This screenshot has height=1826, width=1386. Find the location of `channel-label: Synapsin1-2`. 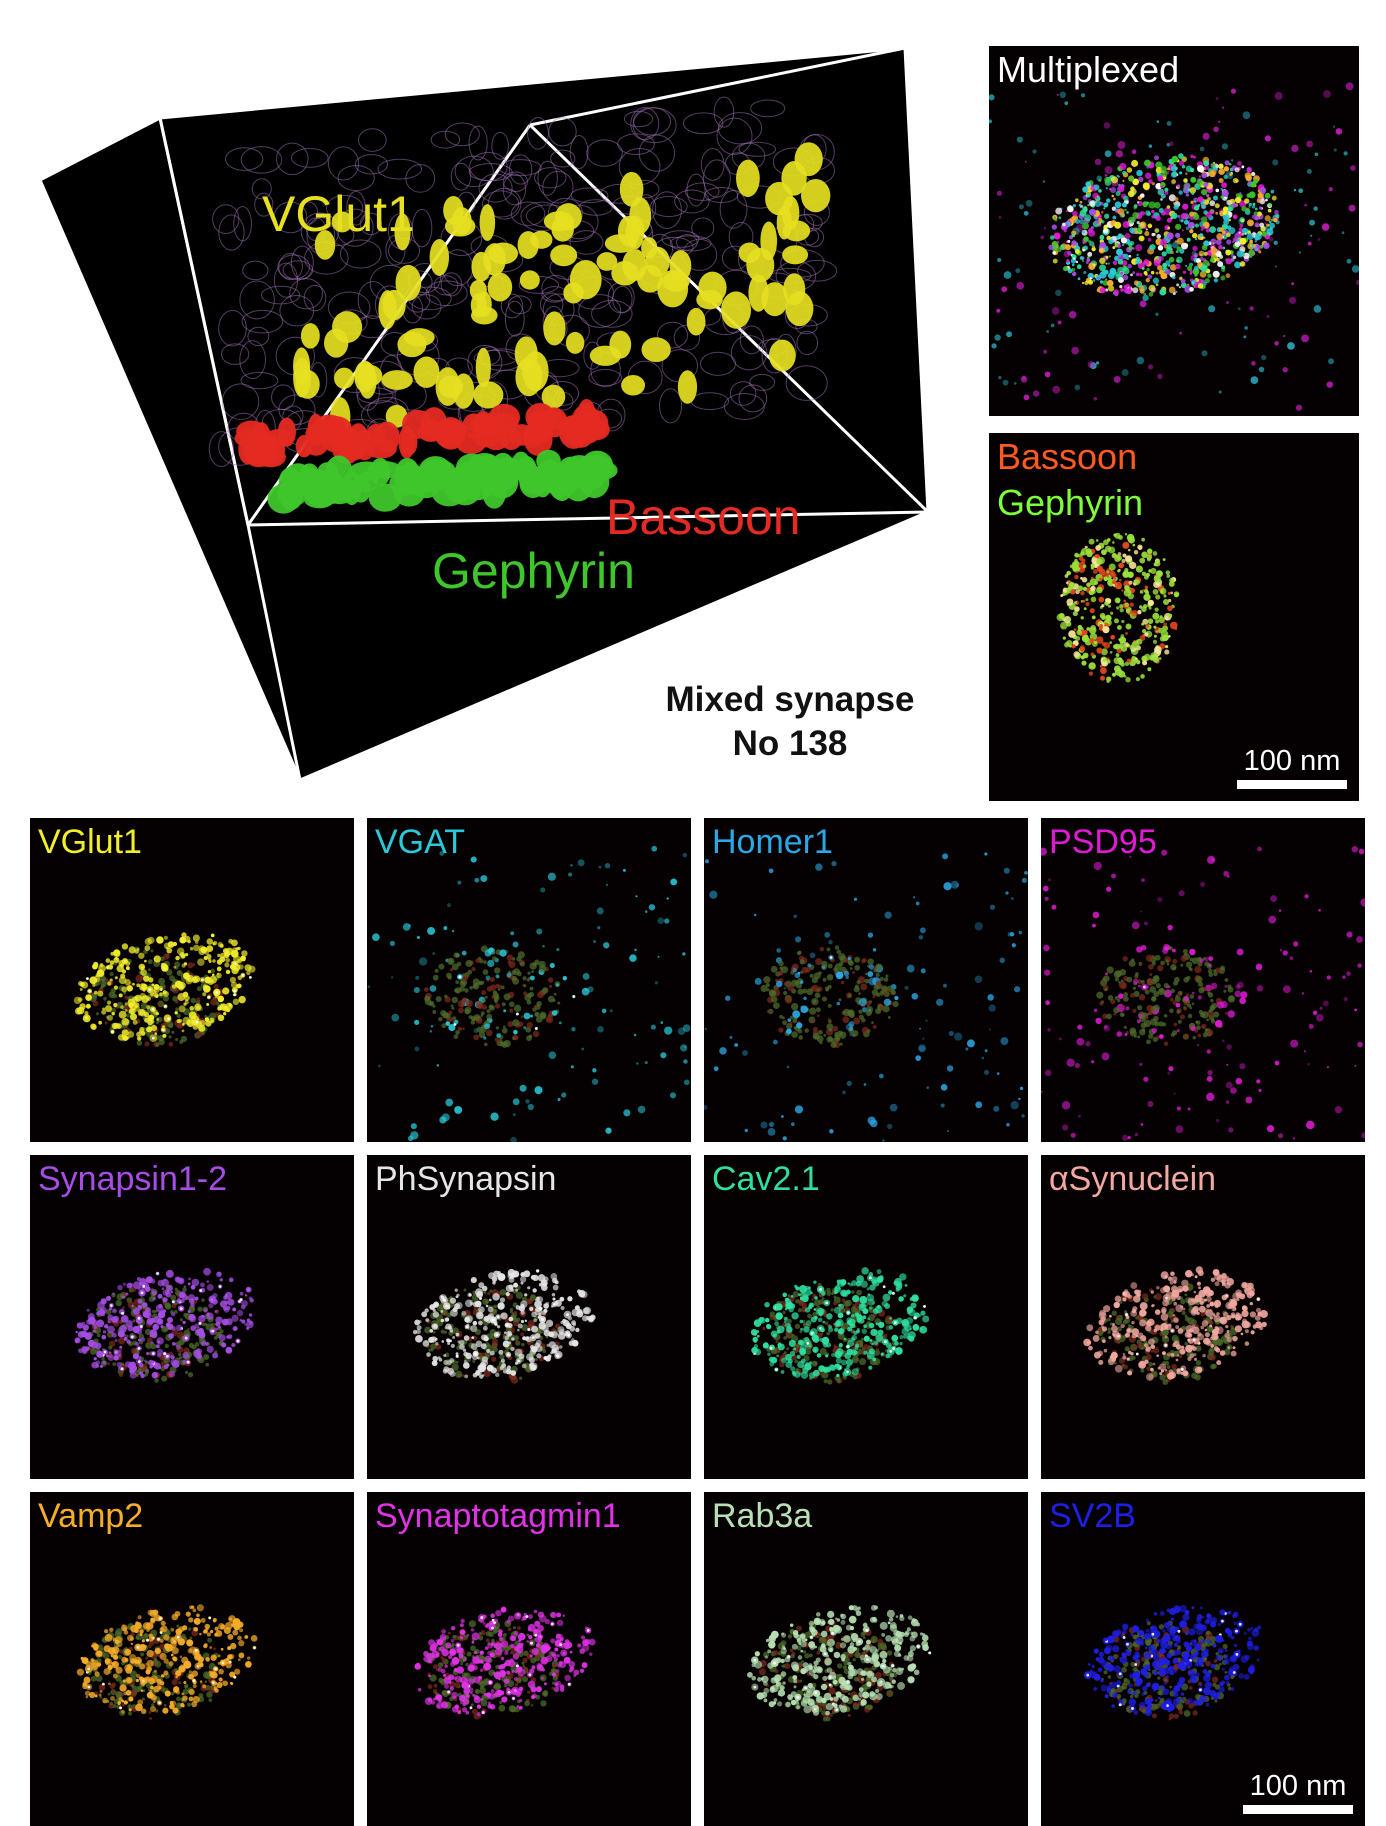

channel-label: Synapsin1-2 is located at coordinates (132, 1179).